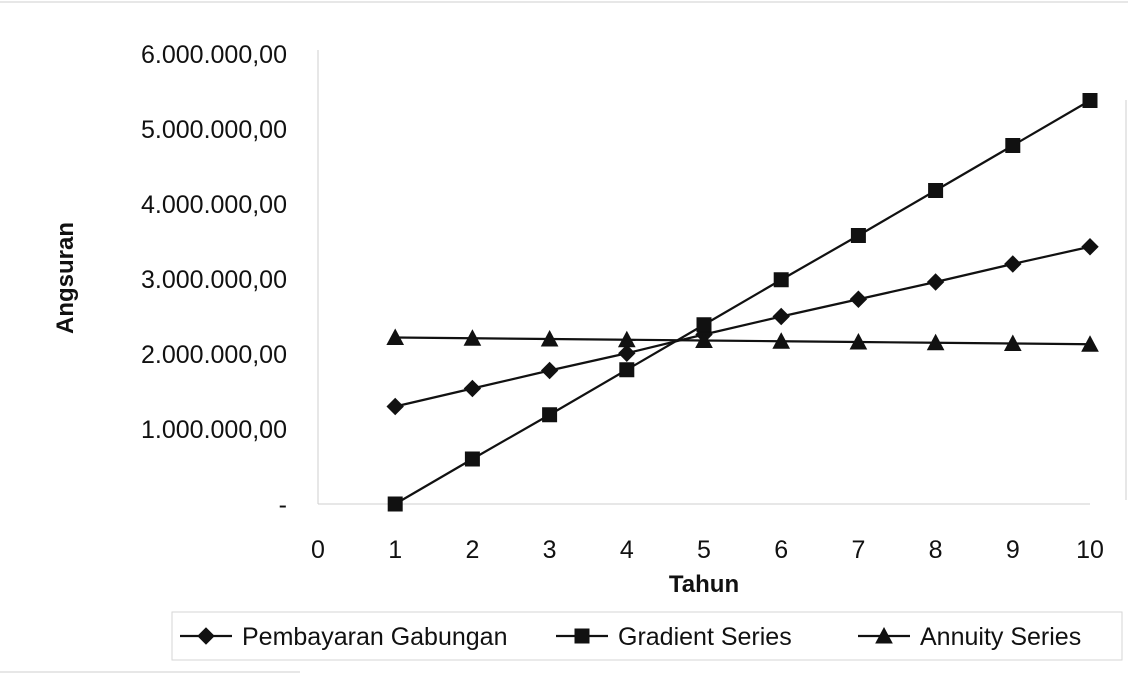 This screenshot has height=676, width=1128. What do you see at coordinates (582, 636) in the screenshot?
I see `legend-marker-gradient-series` at bounding box center [582, 636].